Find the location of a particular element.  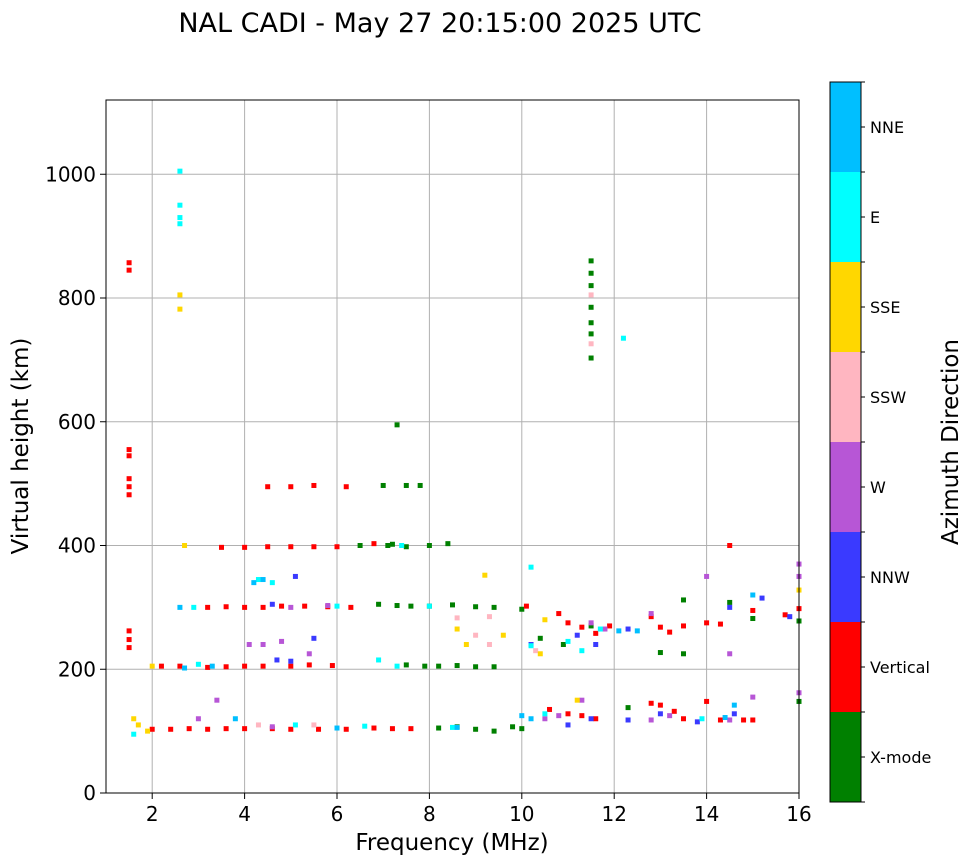

y-tick-label: 800 is located at coordinates (77, 298).